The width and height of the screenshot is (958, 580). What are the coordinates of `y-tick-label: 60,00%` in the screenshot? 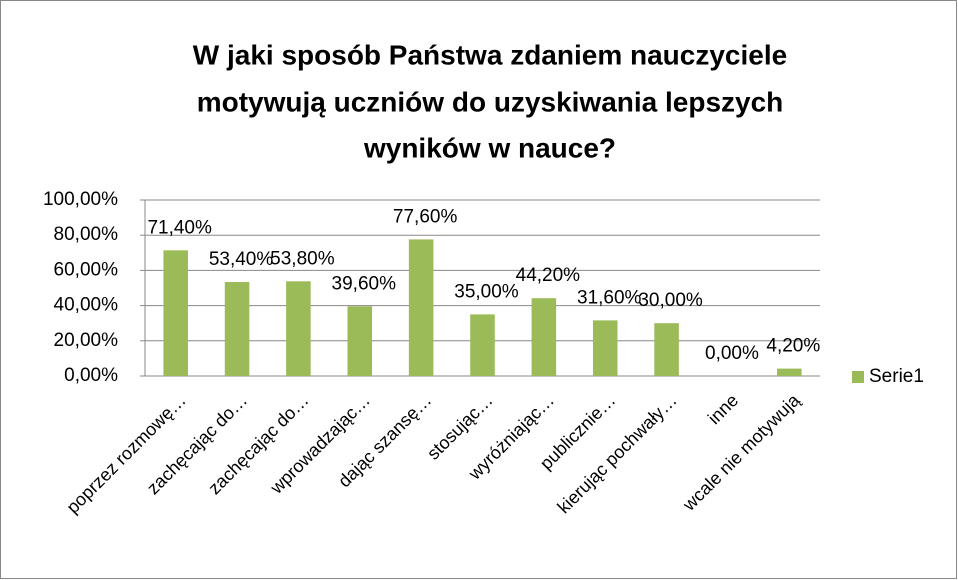 It's located at (86, 269).